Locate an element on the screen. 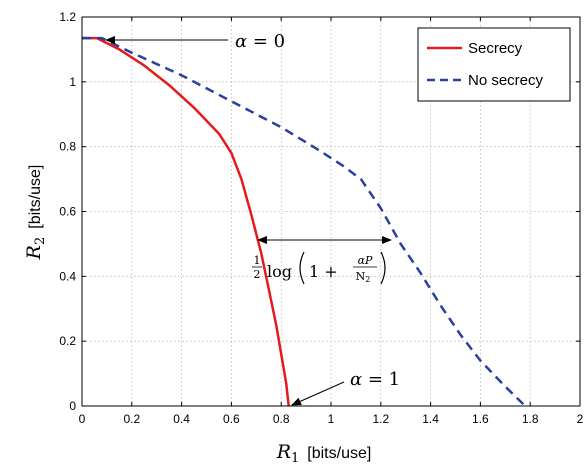  x-tick-label: 0.6 is located at coordinates (231, 419).